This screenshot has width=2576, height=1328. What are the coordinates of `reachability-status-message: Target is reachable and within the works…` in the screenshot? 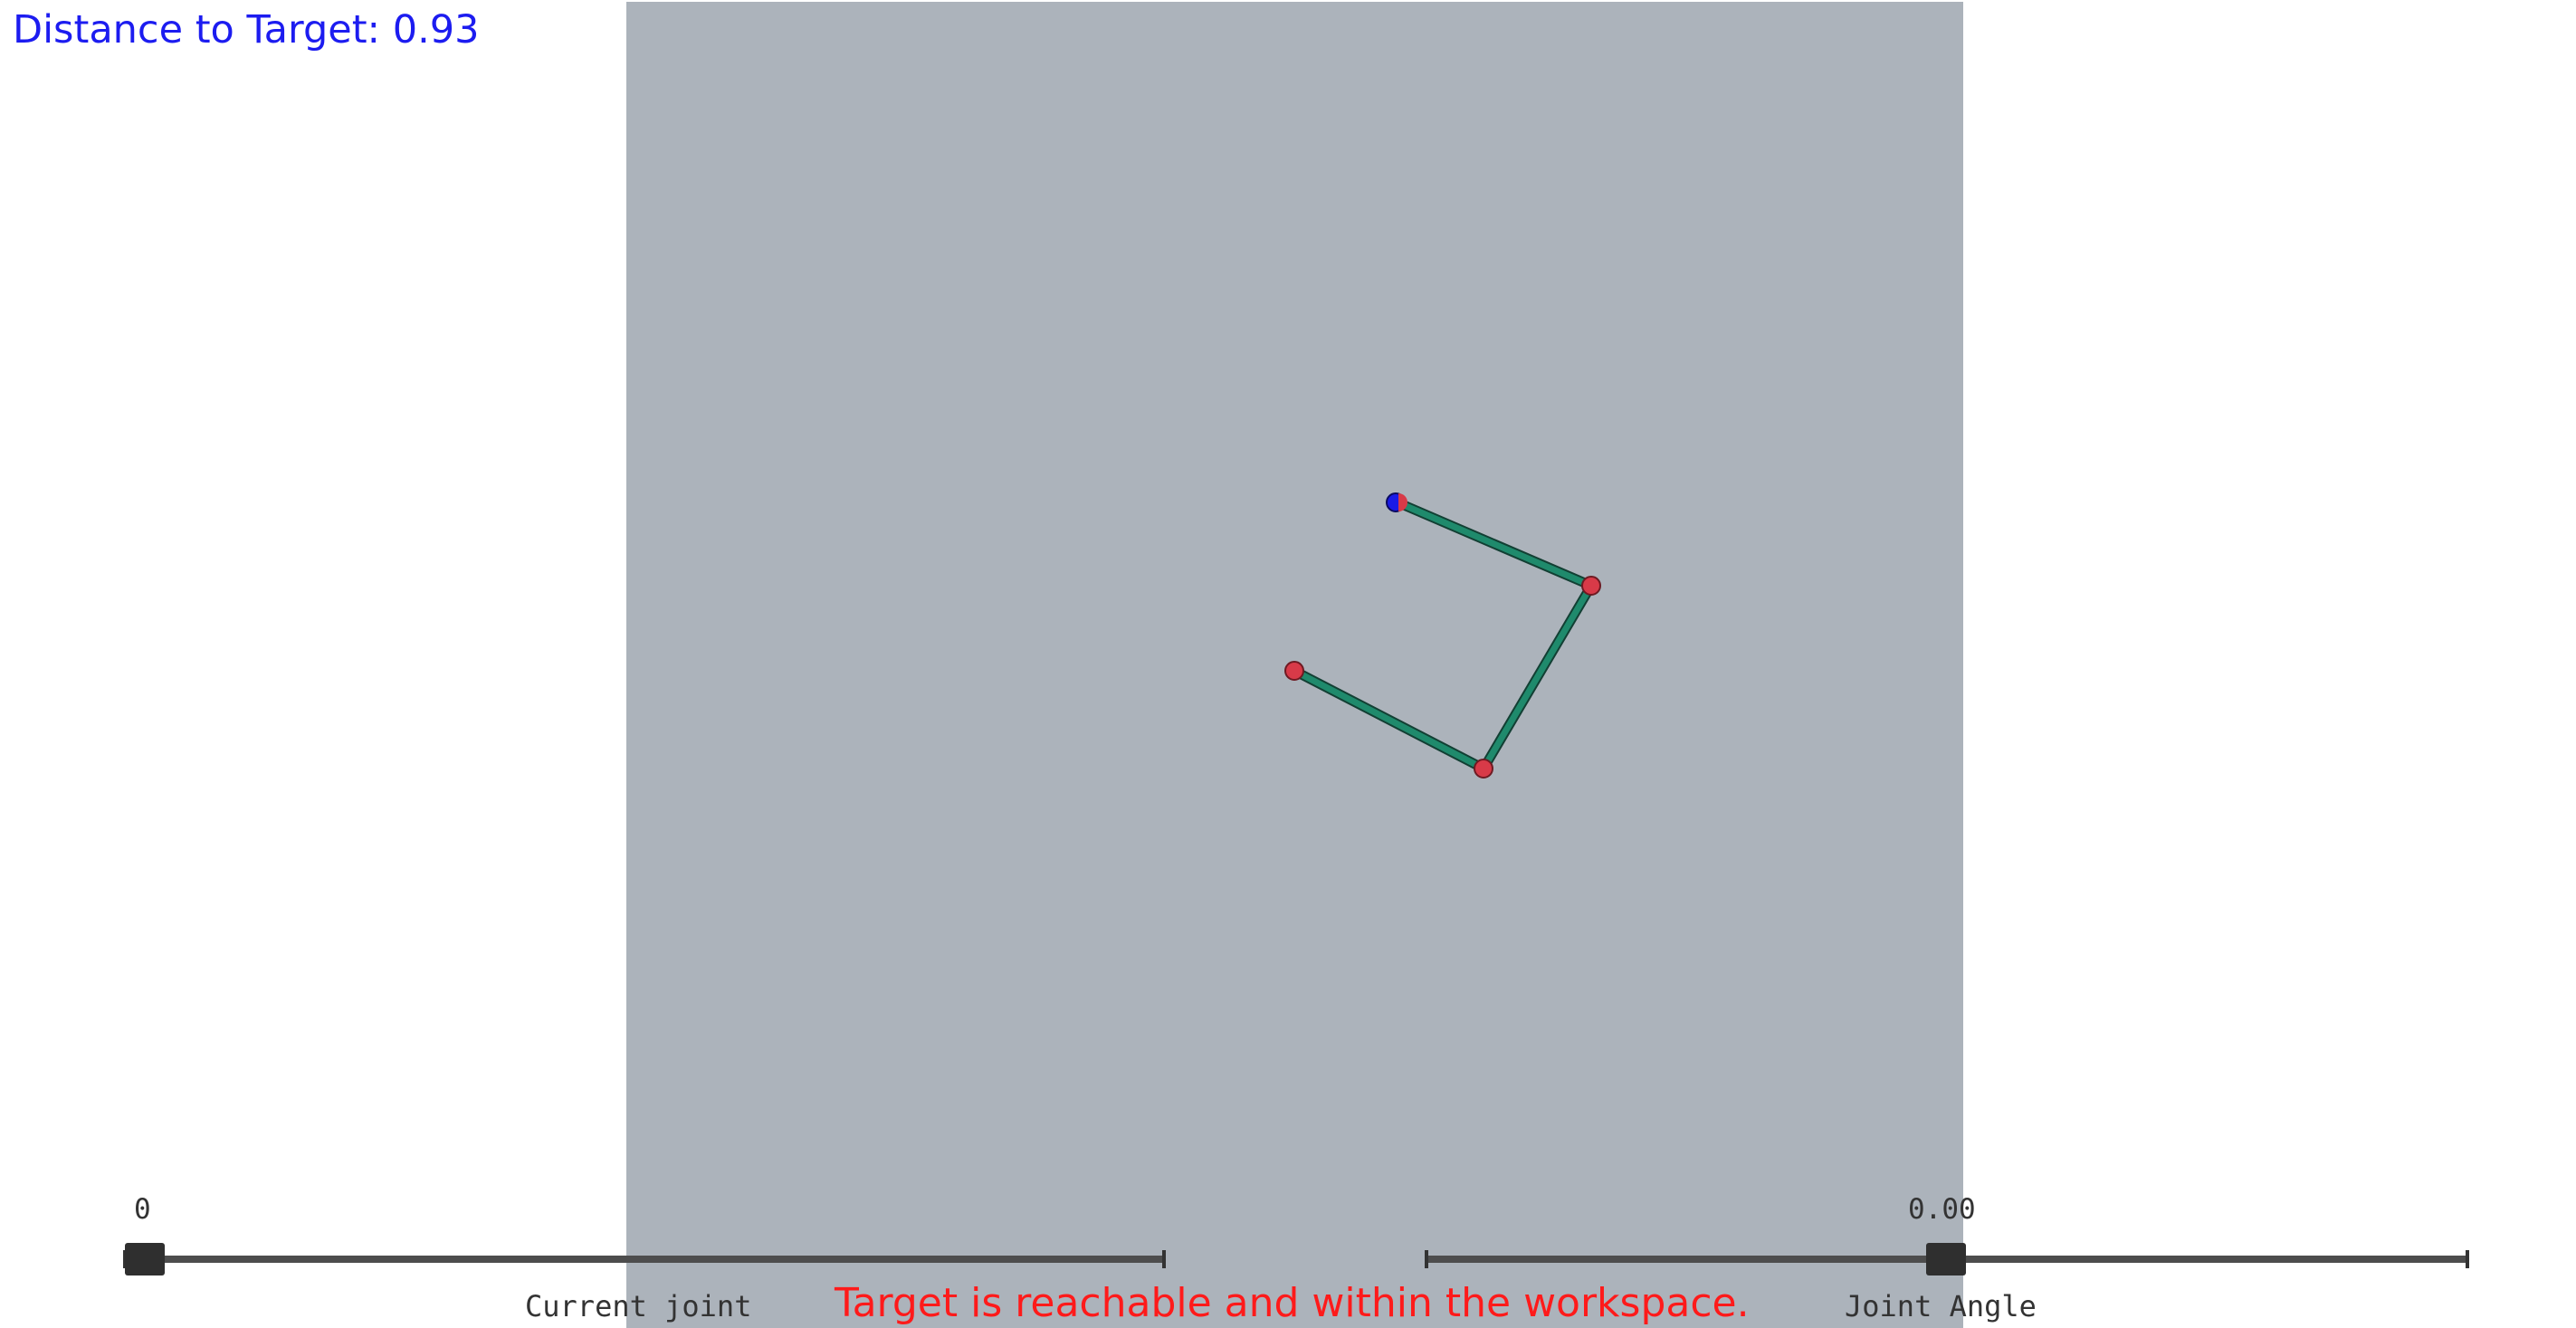 It's located at (1292, 1303).